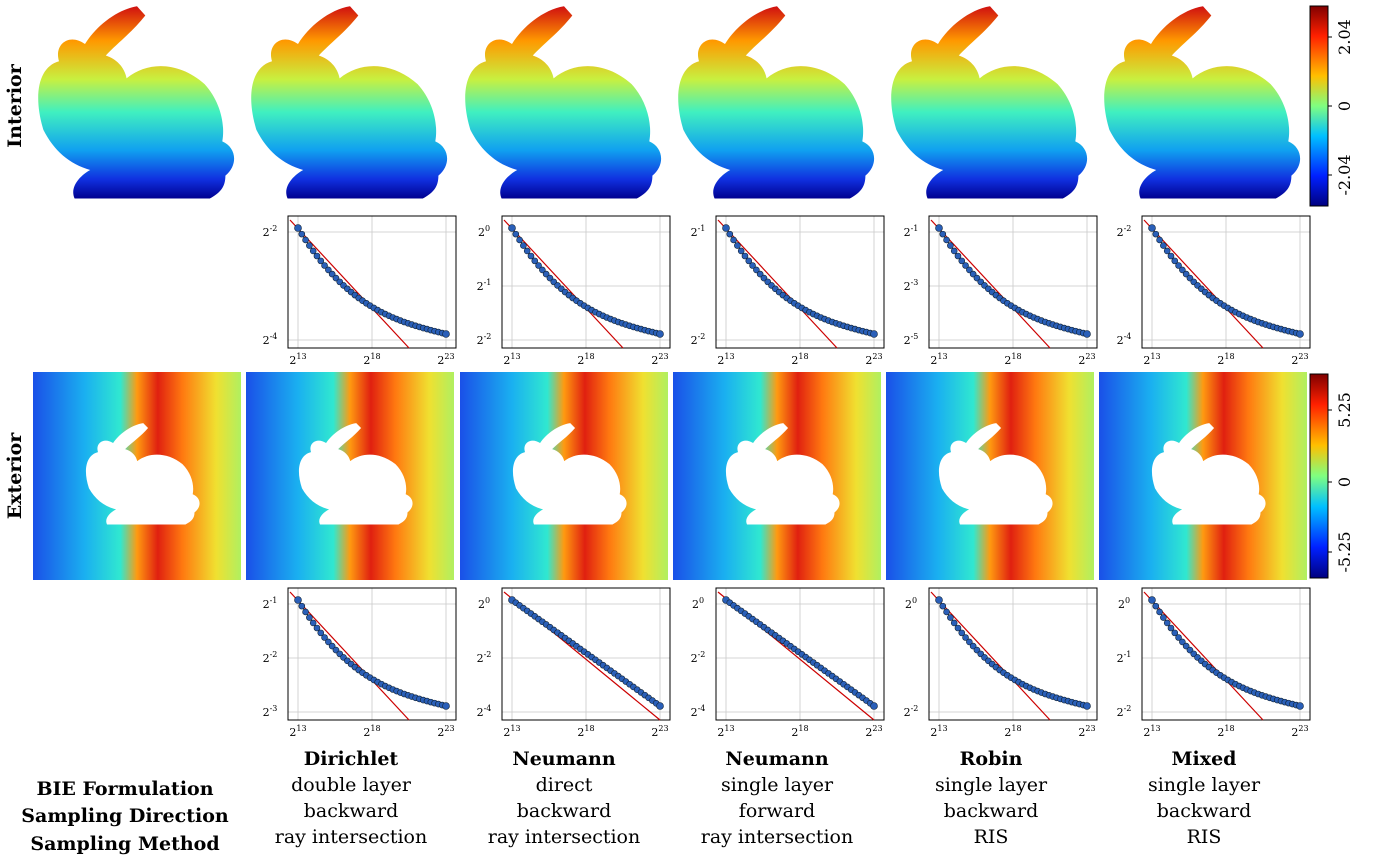 The height and width of the screenshot is (865, 1377). Describe the element at coordinates (911, 339) in the screenshot. I see `y-tick-label: 2-5` at that location.